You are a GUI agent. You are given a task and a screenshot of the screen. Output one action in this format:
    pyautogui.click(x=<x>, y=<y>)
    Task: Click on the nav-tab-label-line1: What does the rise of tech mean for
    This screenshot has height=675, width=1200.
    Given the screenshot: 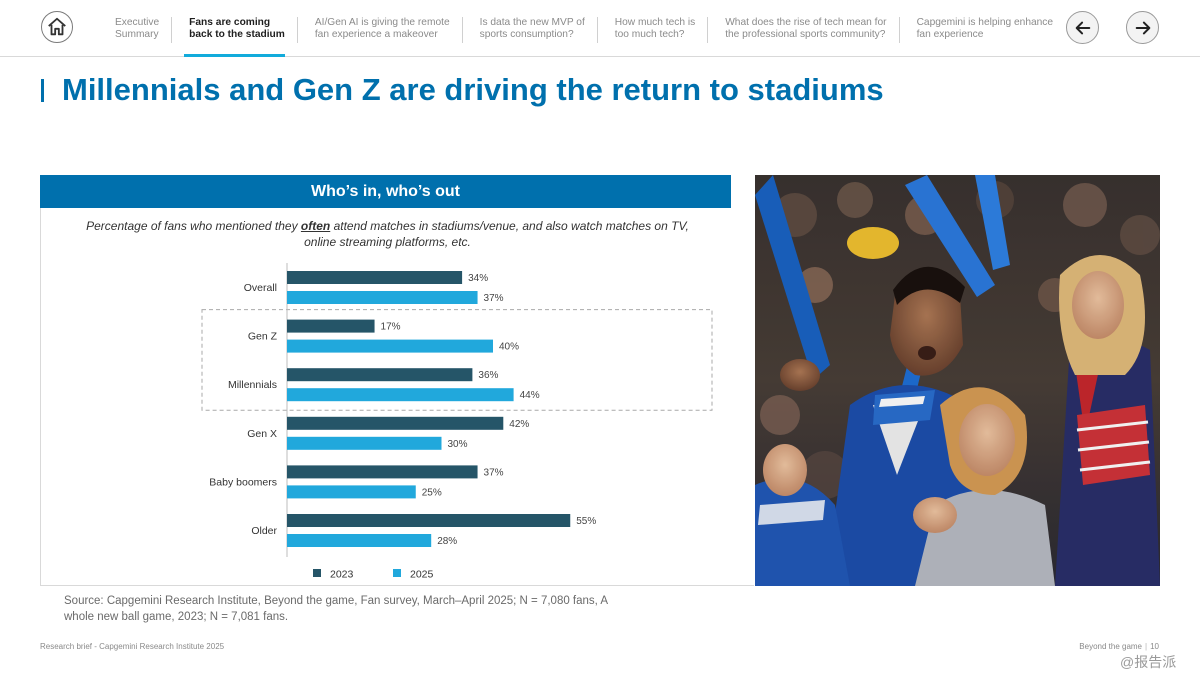 What is the action you would take?
    pyautogui.click(x=806, y=22)
    